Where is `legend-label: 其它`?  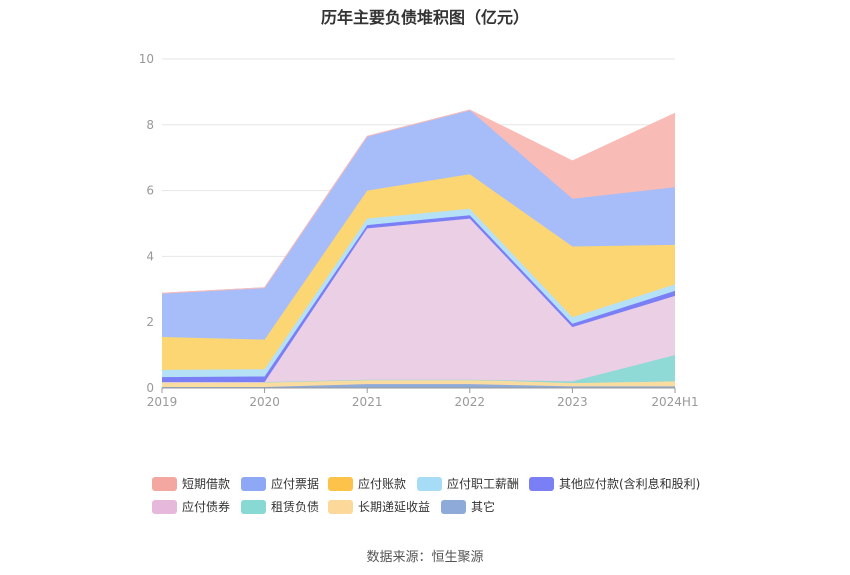
legend-label: 其它 is located at coordinates (483, 507).